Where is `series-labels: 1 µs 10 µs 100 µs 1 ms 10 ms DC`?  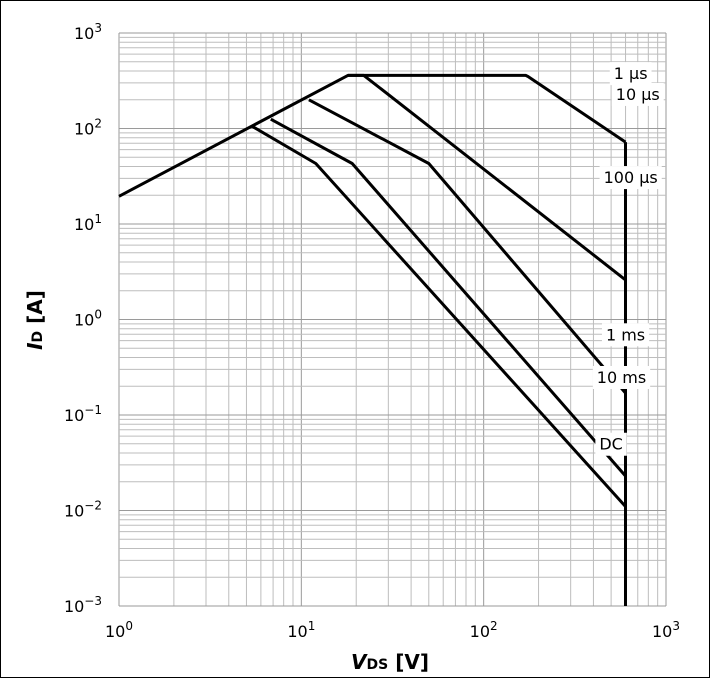
series-labels: 1 µs 10 µs 100 µs 1 ms 10 ms DC is located at coordinates (628, 259).